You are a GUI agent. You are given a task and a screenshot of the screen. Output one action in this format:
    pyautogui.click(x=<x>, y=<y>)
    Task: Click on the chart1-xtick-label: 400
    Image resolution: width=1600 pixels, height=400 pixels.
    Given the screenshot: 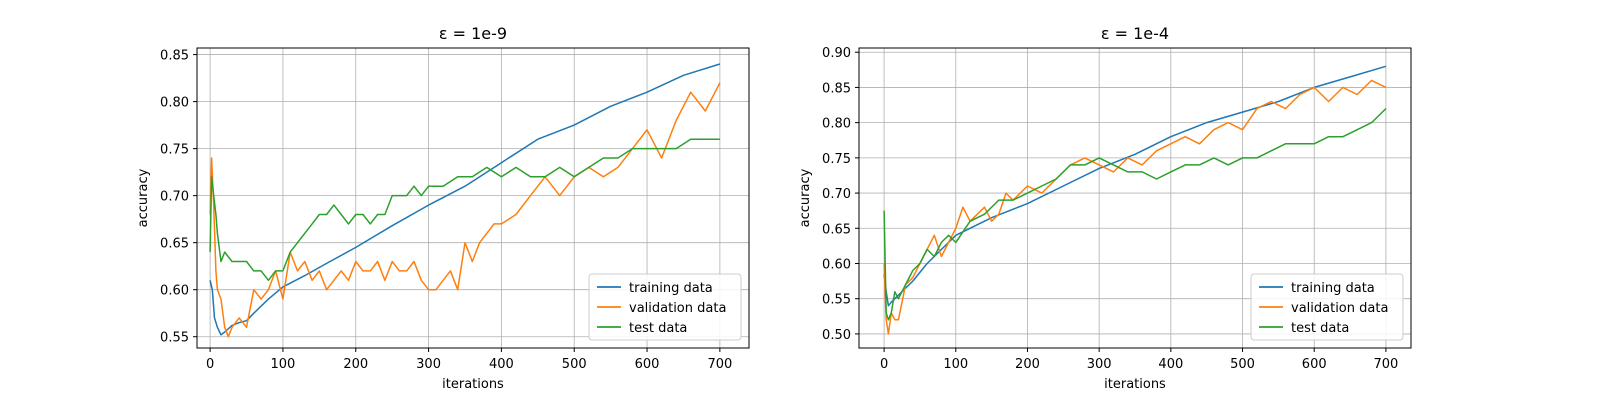 What is the action you would take?
    pyautogui.click(x=501, y=364)
    